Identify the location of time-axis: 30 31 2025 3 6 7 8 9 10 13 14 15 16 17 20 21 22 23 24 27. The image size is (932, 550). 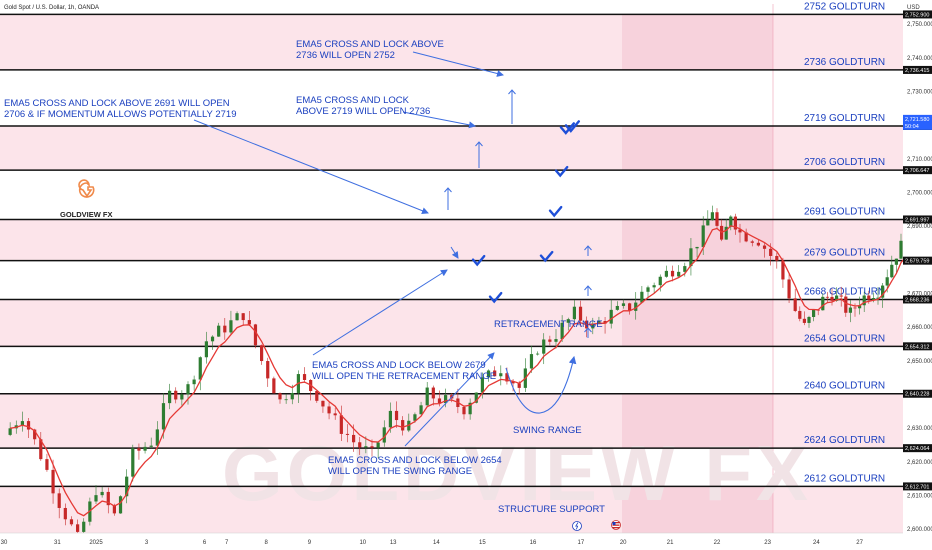
(451, 541).